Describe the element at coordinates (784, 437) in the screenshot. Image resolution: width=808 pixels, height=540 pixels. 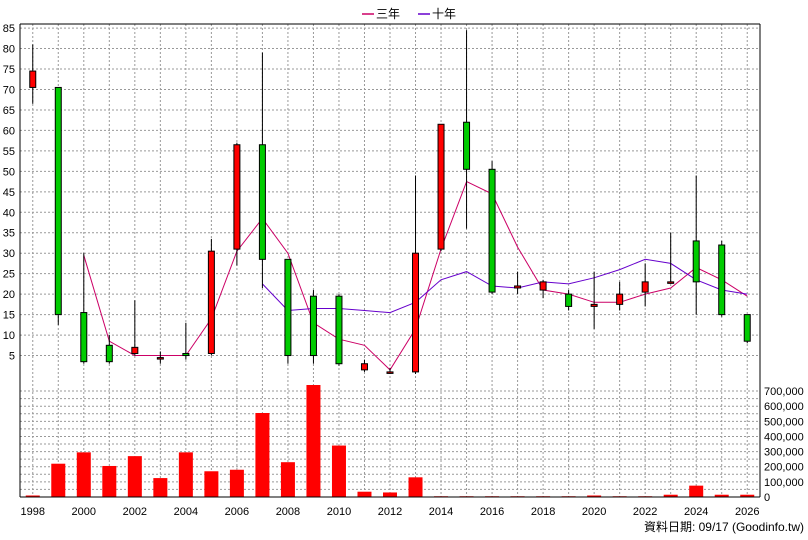
I see `volume-tick-label: 400,000` at that location.